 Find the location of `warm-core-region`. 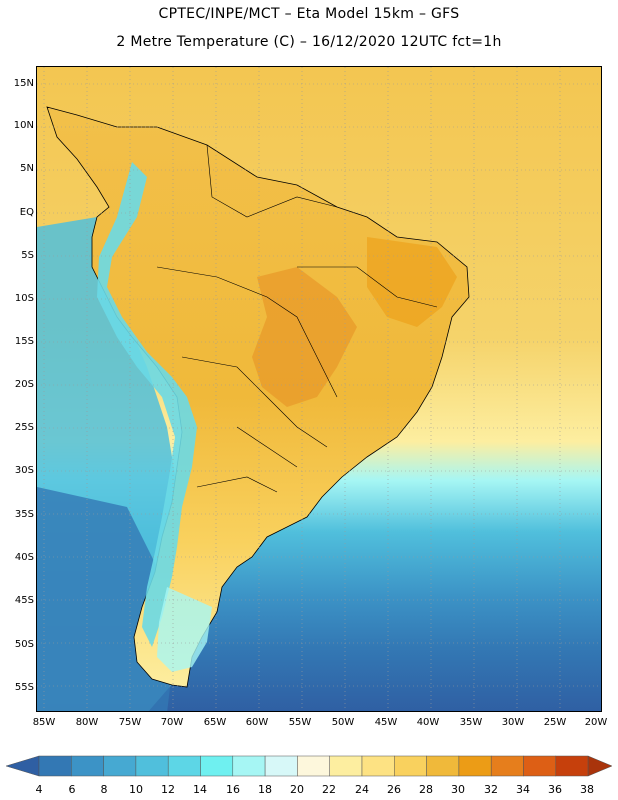

warm-core-region is located at coordinates (304, 337).